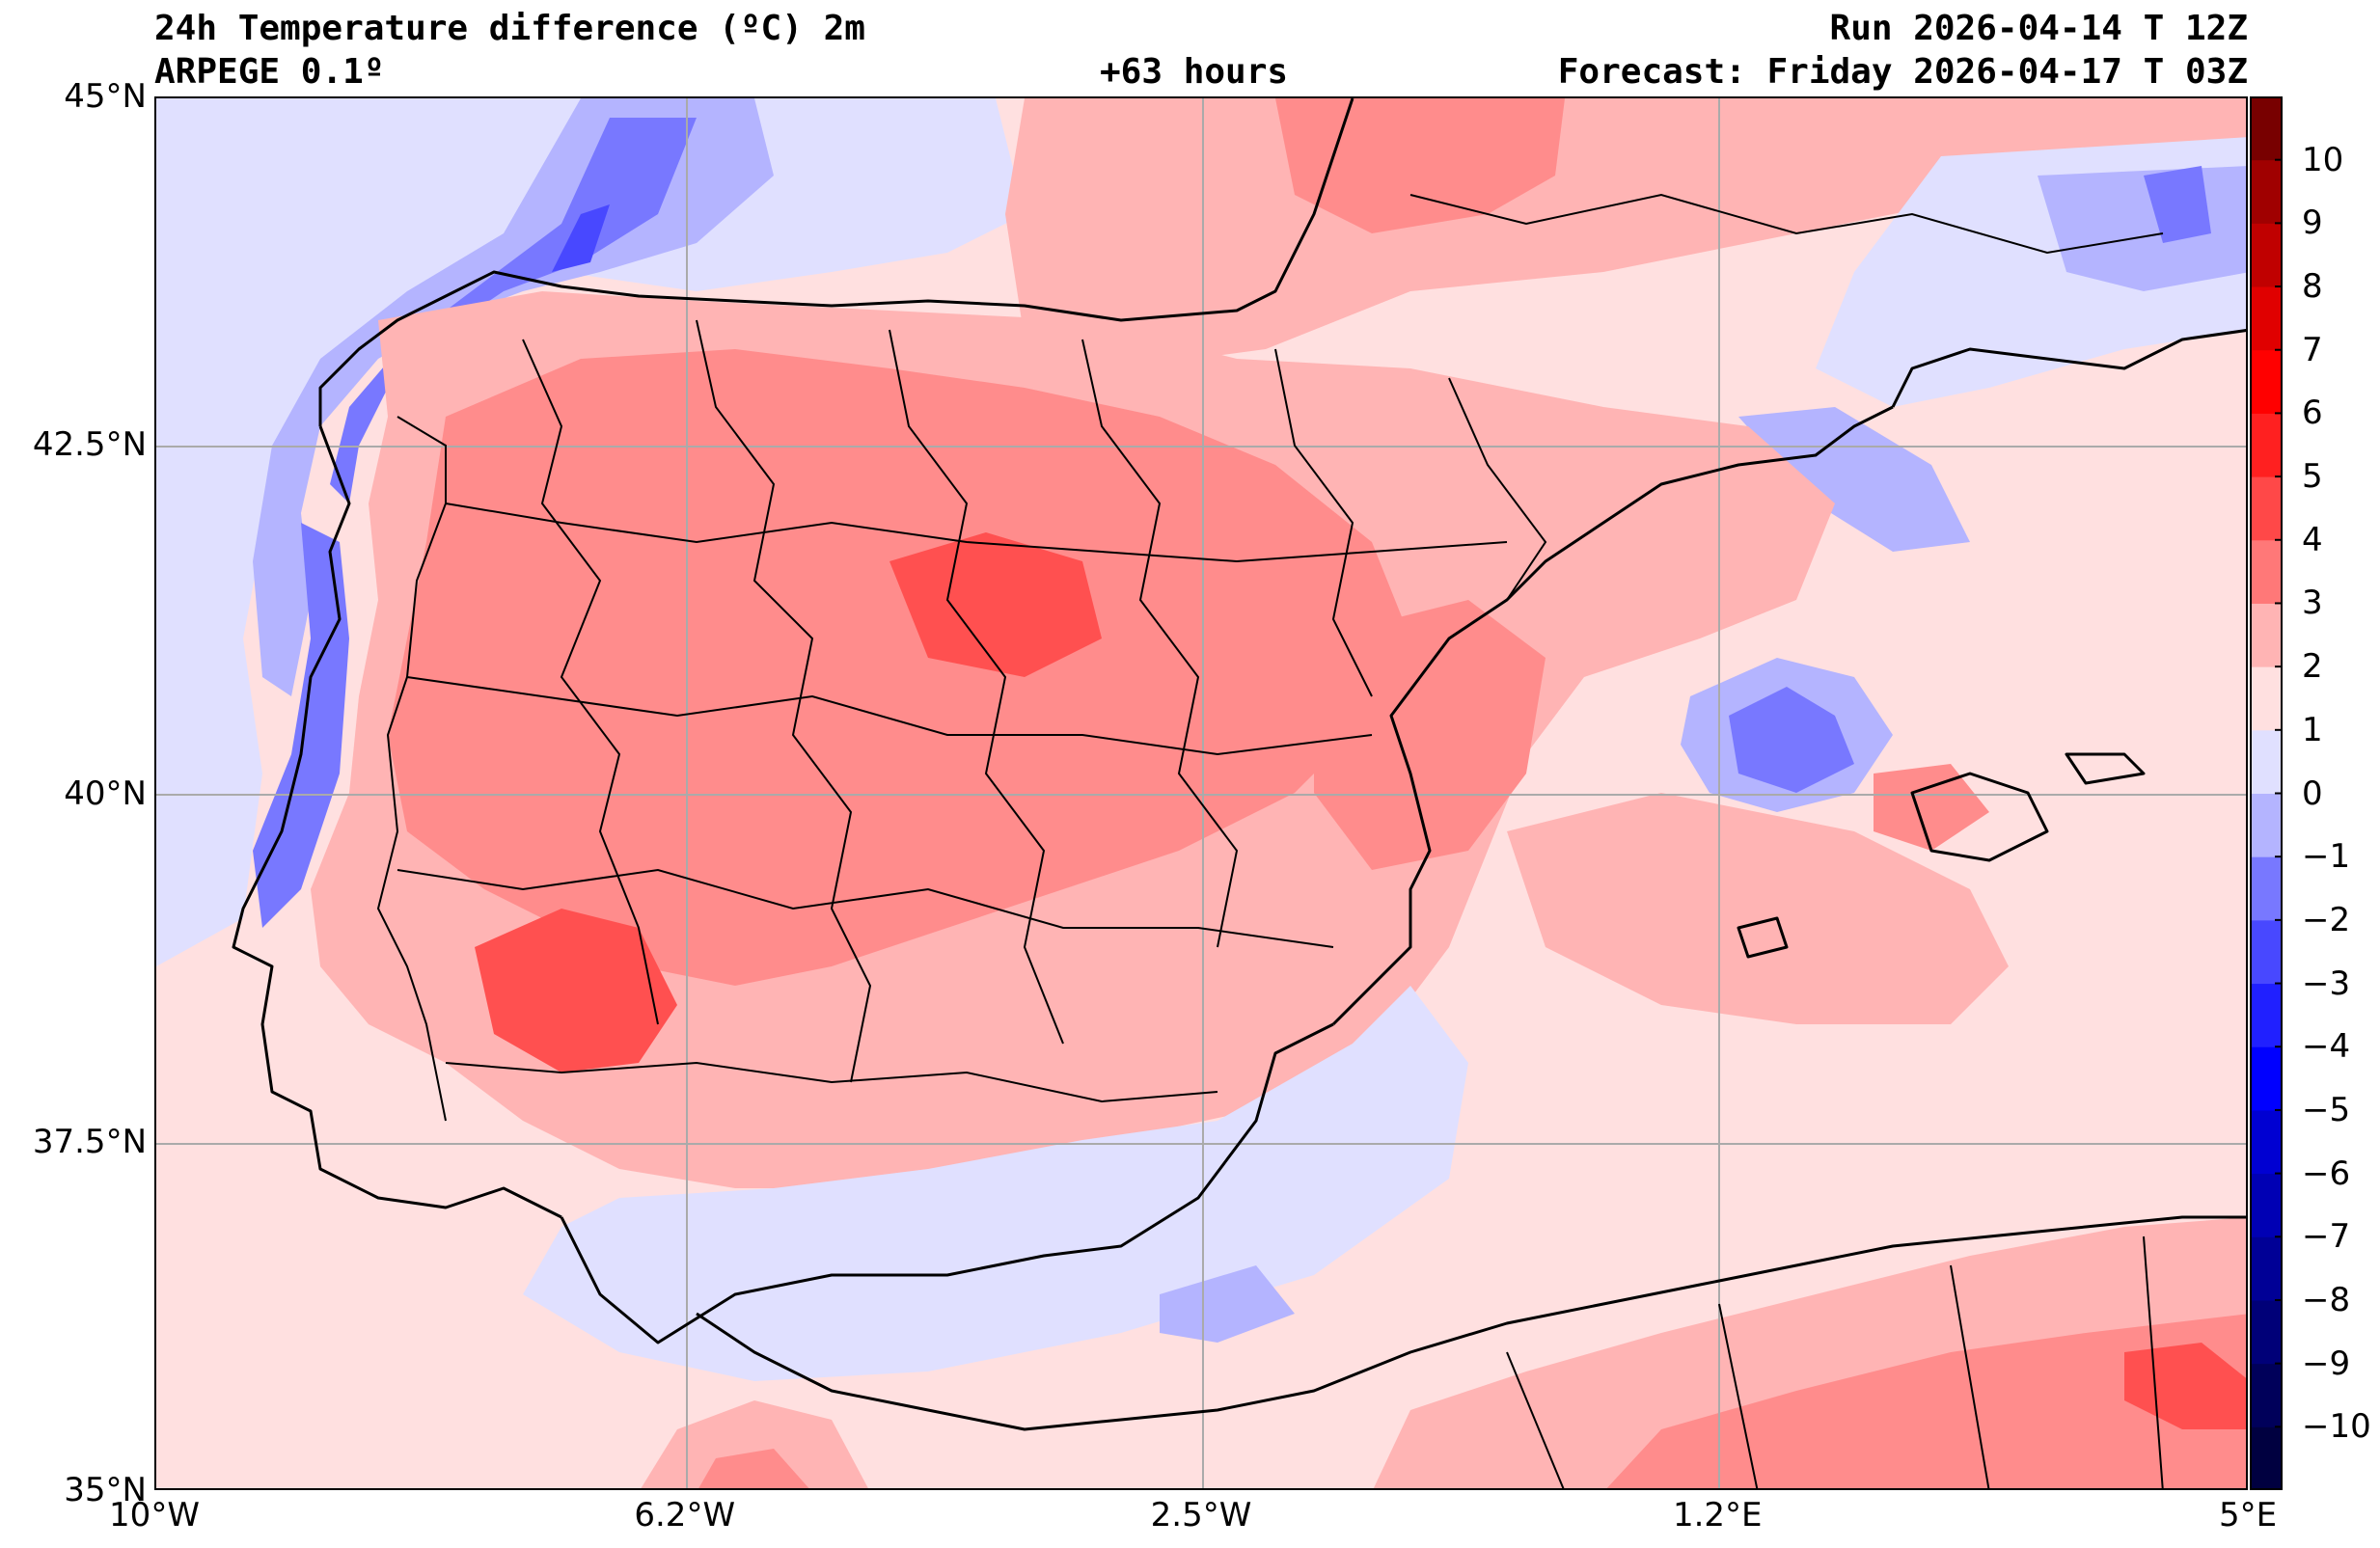 This screenshot has width=2380, height=1548. Describe the element at coordinates (106, 96) in the screenshot. I see `lat-label: 45°N` at that location.